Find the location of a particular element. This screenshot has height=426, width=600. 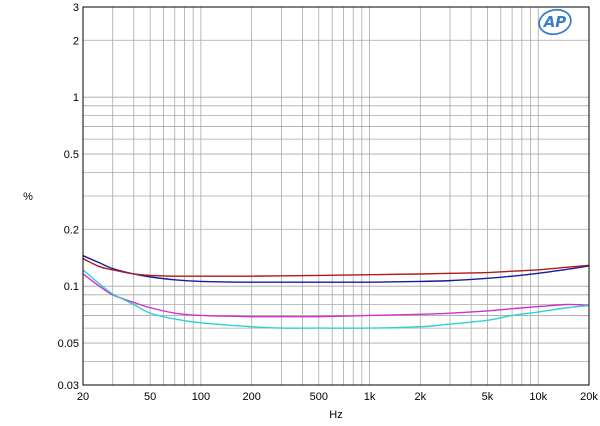

x-tick-label: 50 is located at coordinates (150, 397).